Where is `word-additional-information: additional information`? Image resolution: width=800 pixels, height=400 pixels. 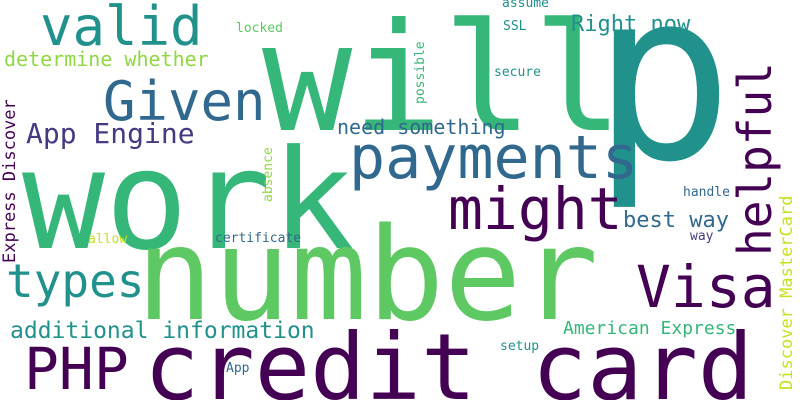 word-additional-information: additional information is located at coordinates (162, 331).